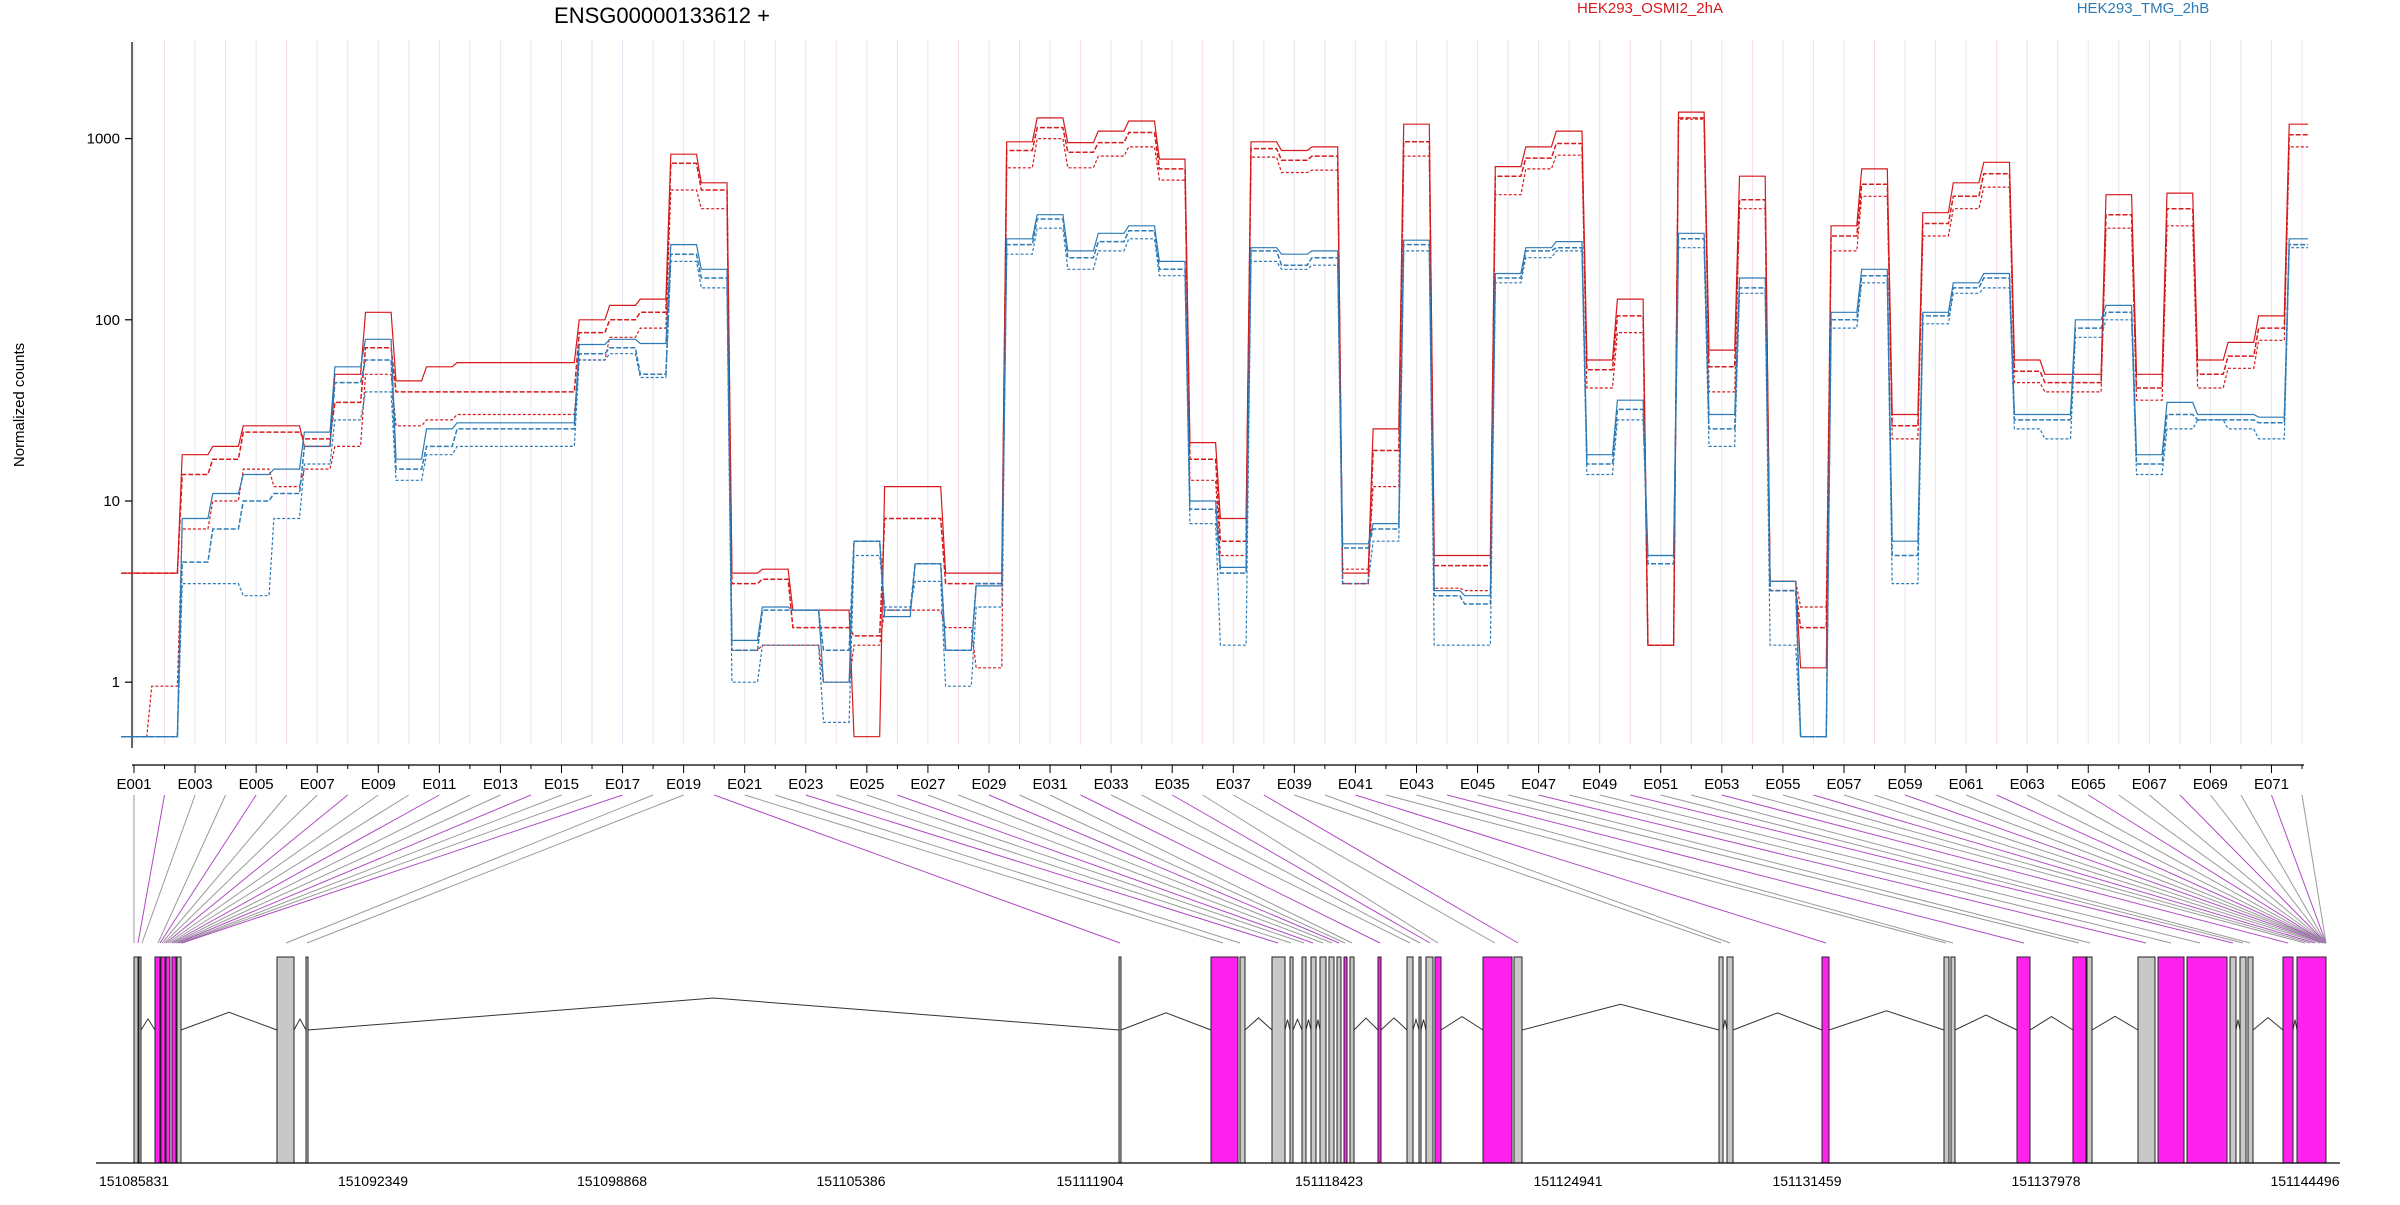  I want to click on legend-entry-tmg: HEK293_TMG_2hB, so click(2143, 8).